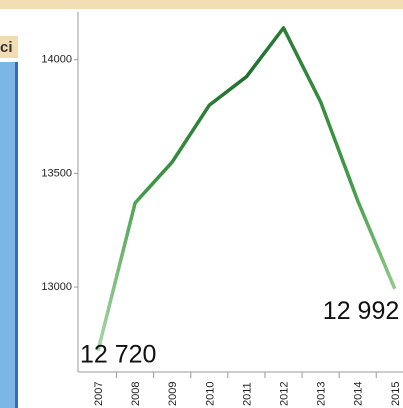 This screenshot has height=408, width=403. What do you see at coordinates (210, 394) in the screenshot?
I see `x-tick-label: 2010` at bounding box center [210, 394].